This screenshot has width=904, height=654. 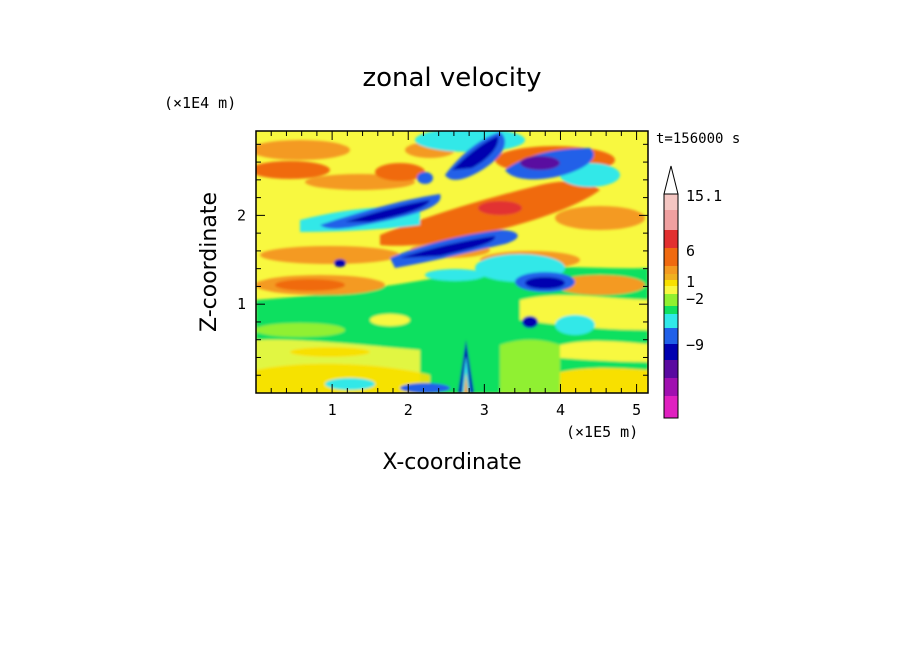 I want to click on colorbar-level-label: 1, so click(x=690, y=282).